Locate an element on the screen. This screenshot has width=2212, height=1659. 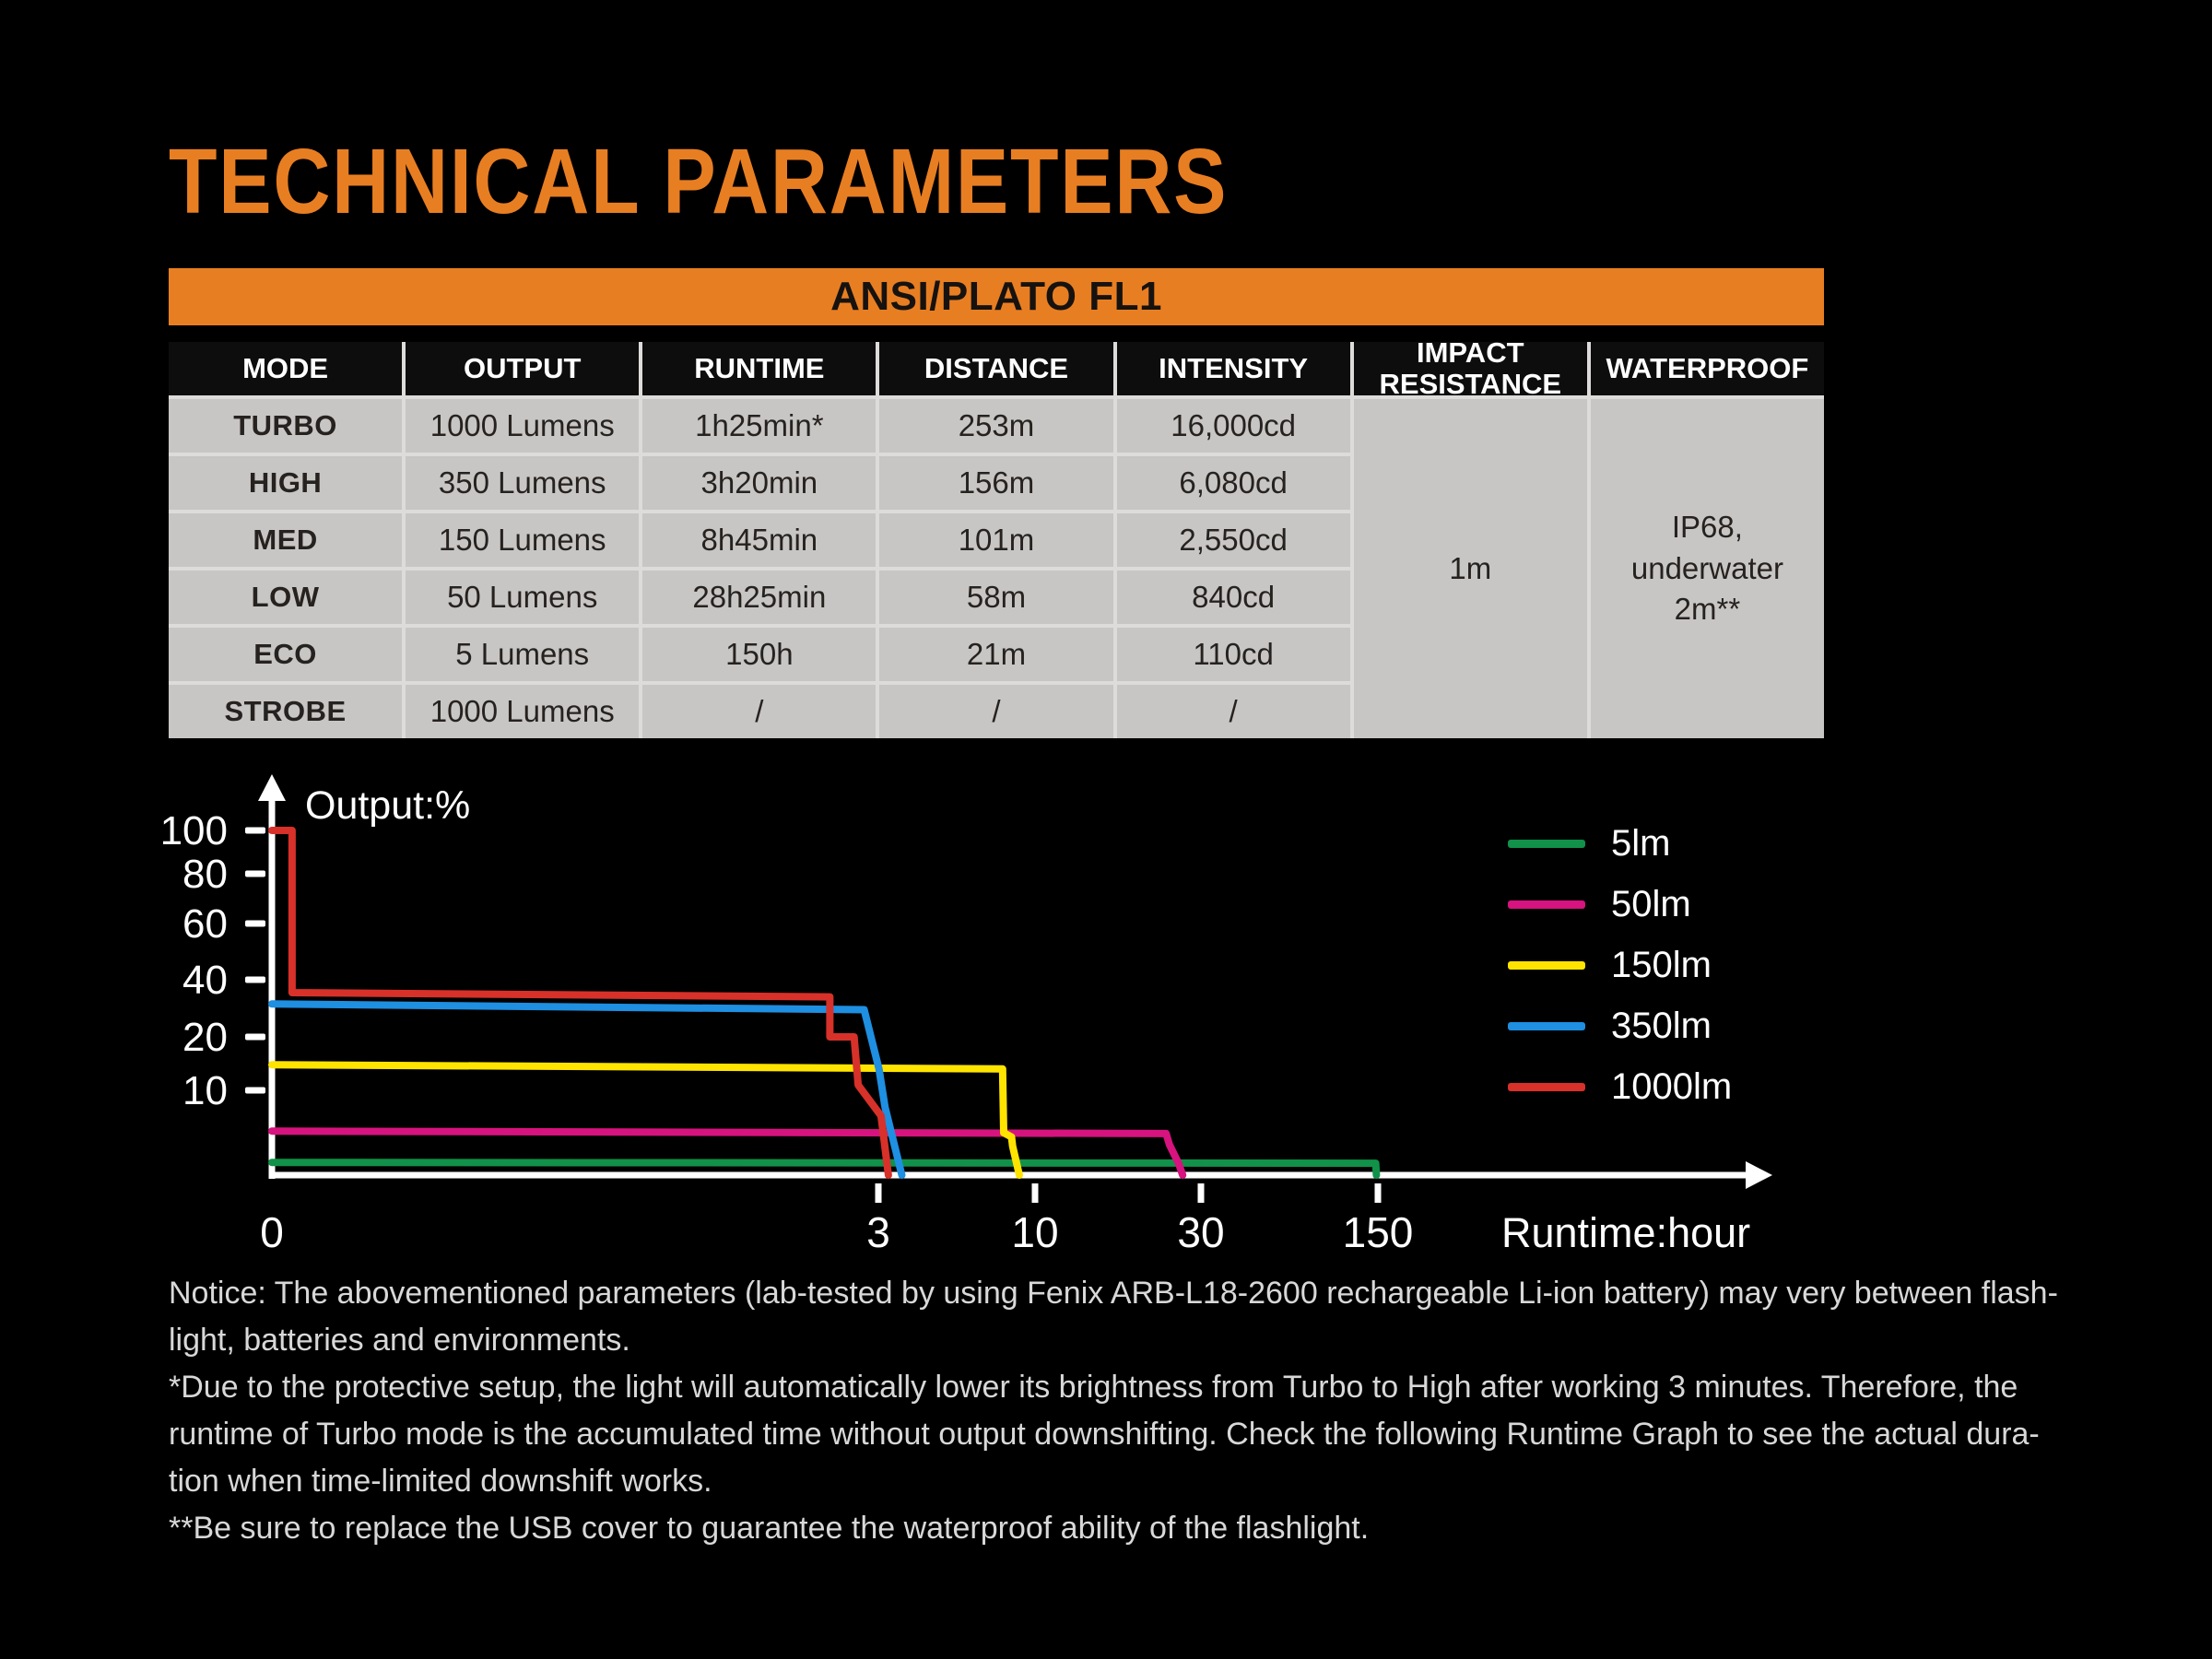
table-cell-turbo-distance: 253m is located at coordinates (996, 426).